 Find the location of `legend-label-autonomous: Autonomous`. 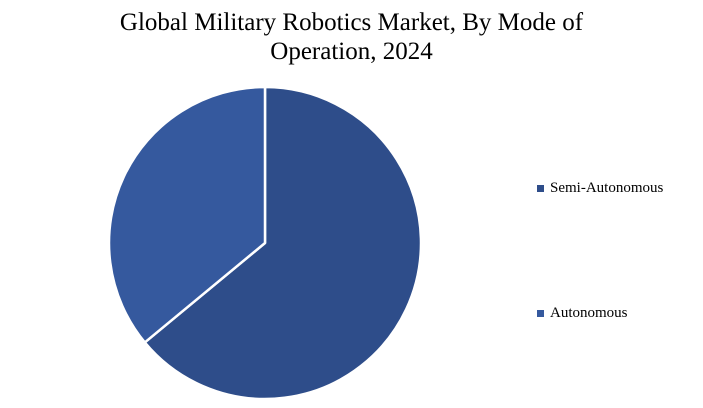

legend-label-autonomous: Autonomous is located at coordinates (589, 313).